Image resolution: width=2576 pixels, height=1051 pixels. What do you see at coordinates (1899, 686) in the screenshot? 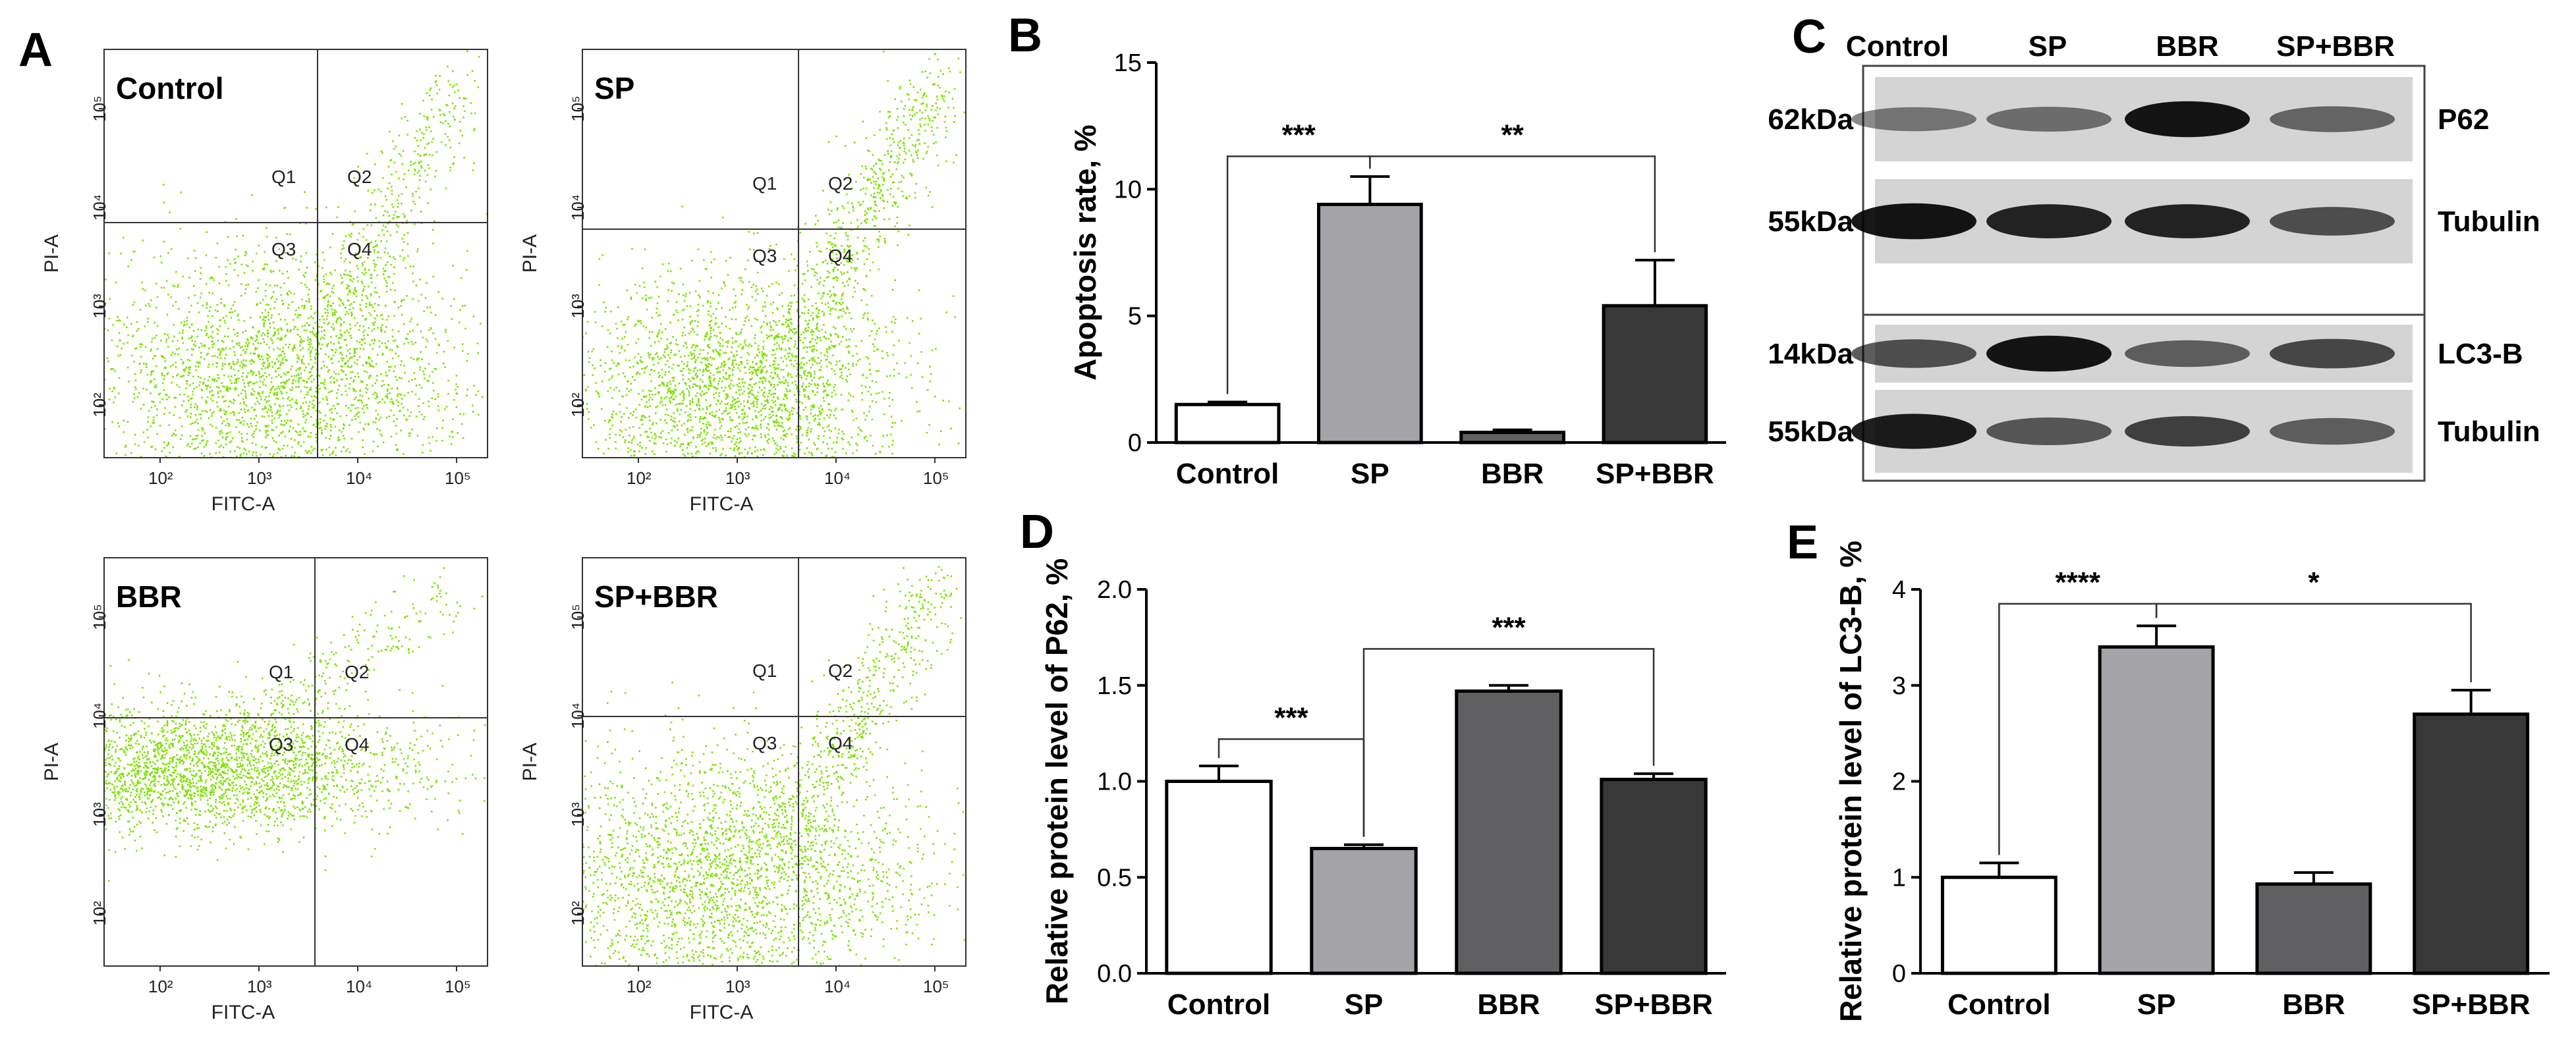
I see `y-tick-label: 3` at bounding box center [1899, 686].